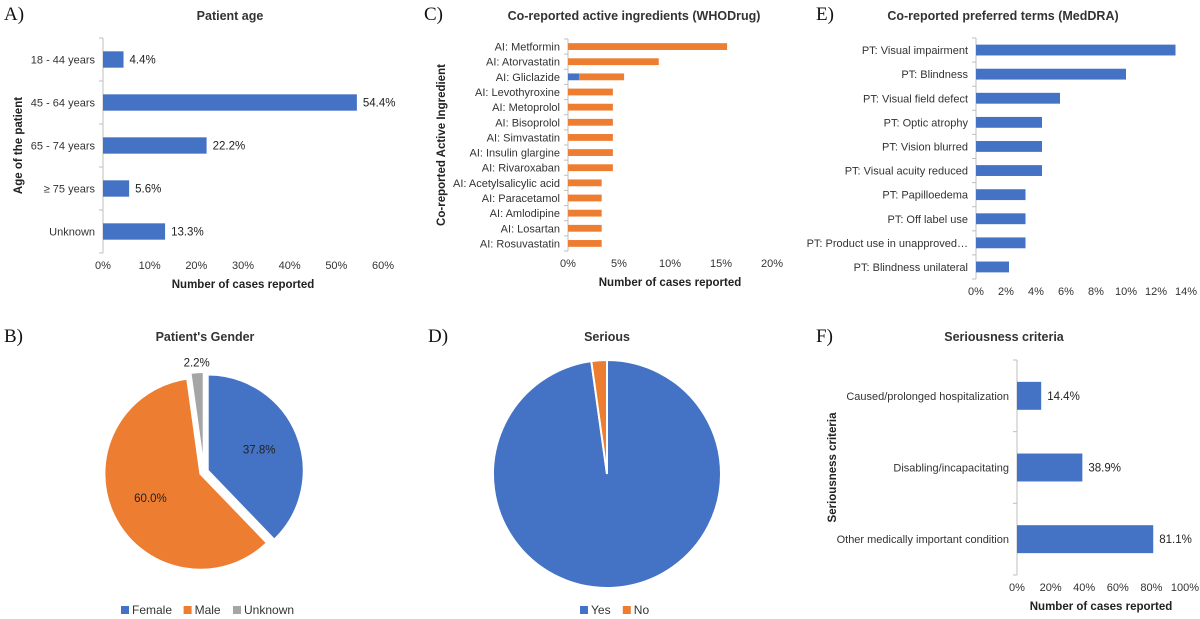 The width and height of the screenshot is (1200, 619). I want to click on y-axis-title: Seriousness criteria, so click(833, 467).